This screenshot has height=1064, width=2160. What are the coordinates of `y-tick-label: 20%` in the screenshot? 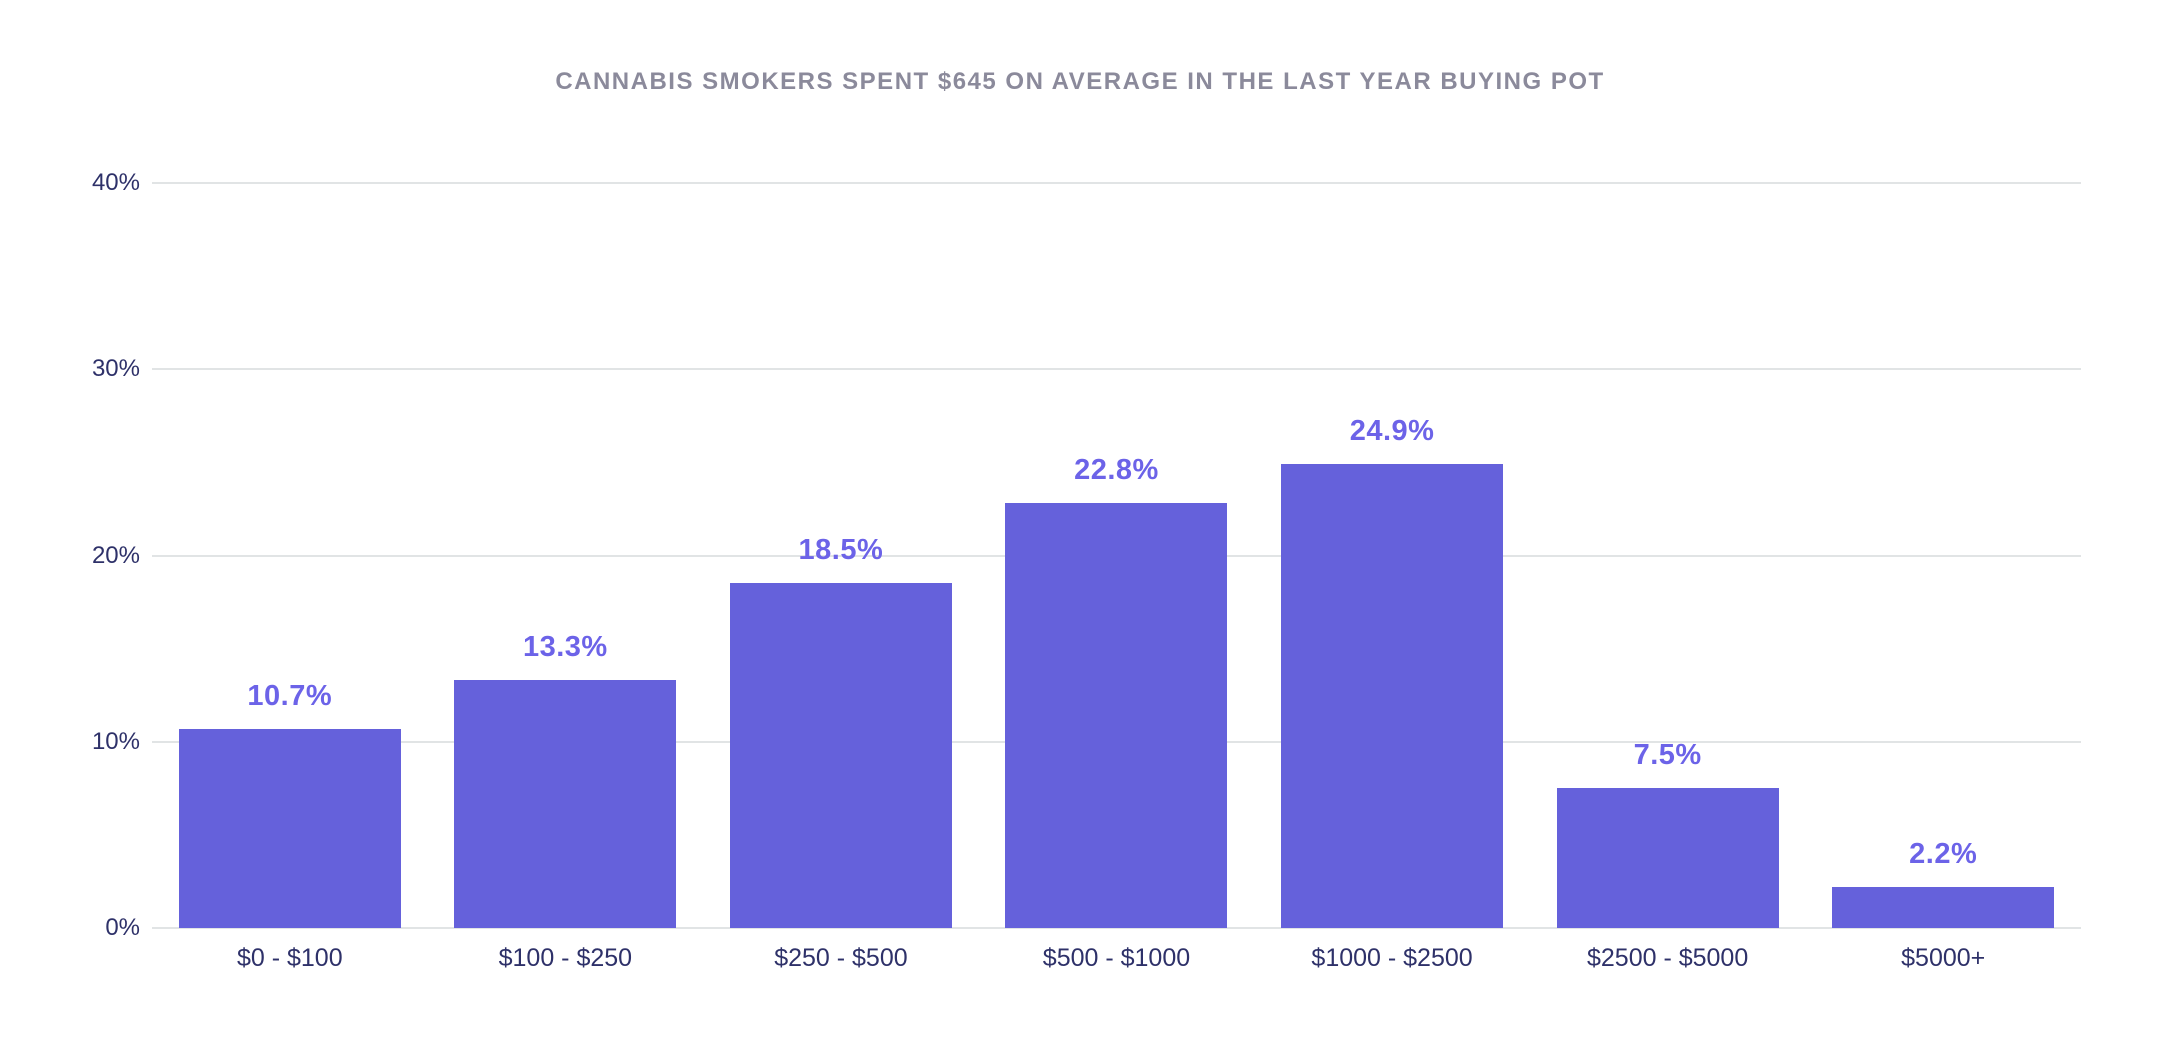 It's located at (115, 555).